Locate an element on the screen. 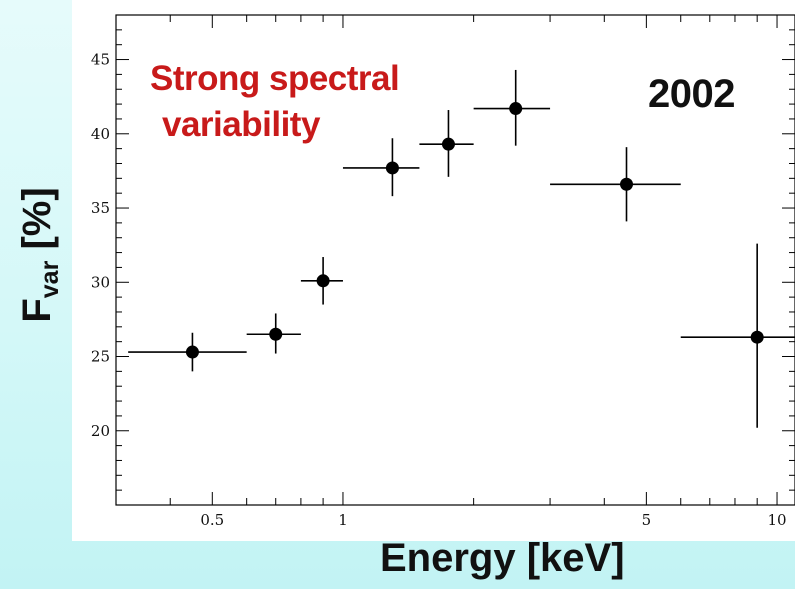  year-label: 2002 is located at coordinates (691, 94).